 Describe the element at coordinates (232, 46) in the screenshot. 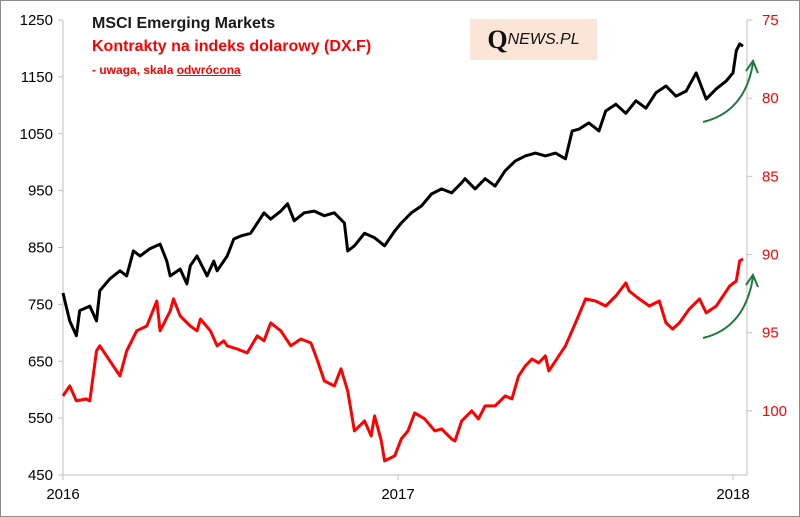

I see `chart-subtitle: Kontrakty na indeks dolarowy (DX.F)` at that location.